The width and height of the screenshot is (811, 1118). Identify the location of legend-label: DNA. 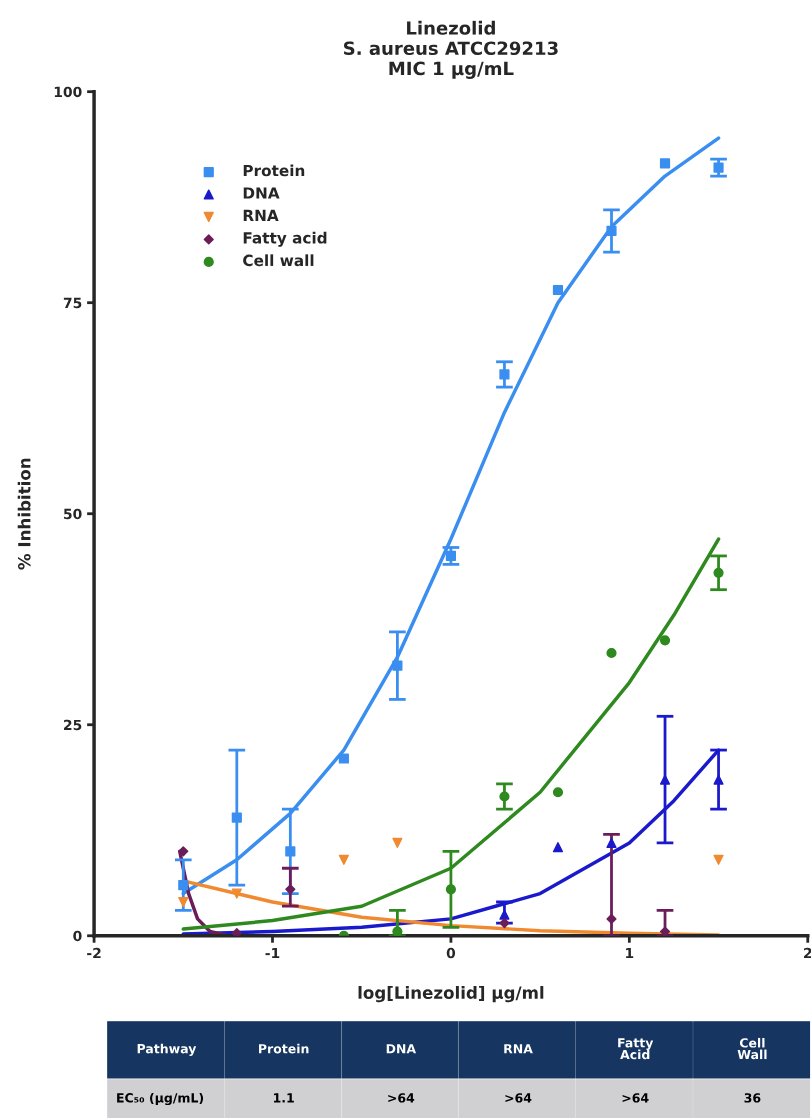
(261, 193).